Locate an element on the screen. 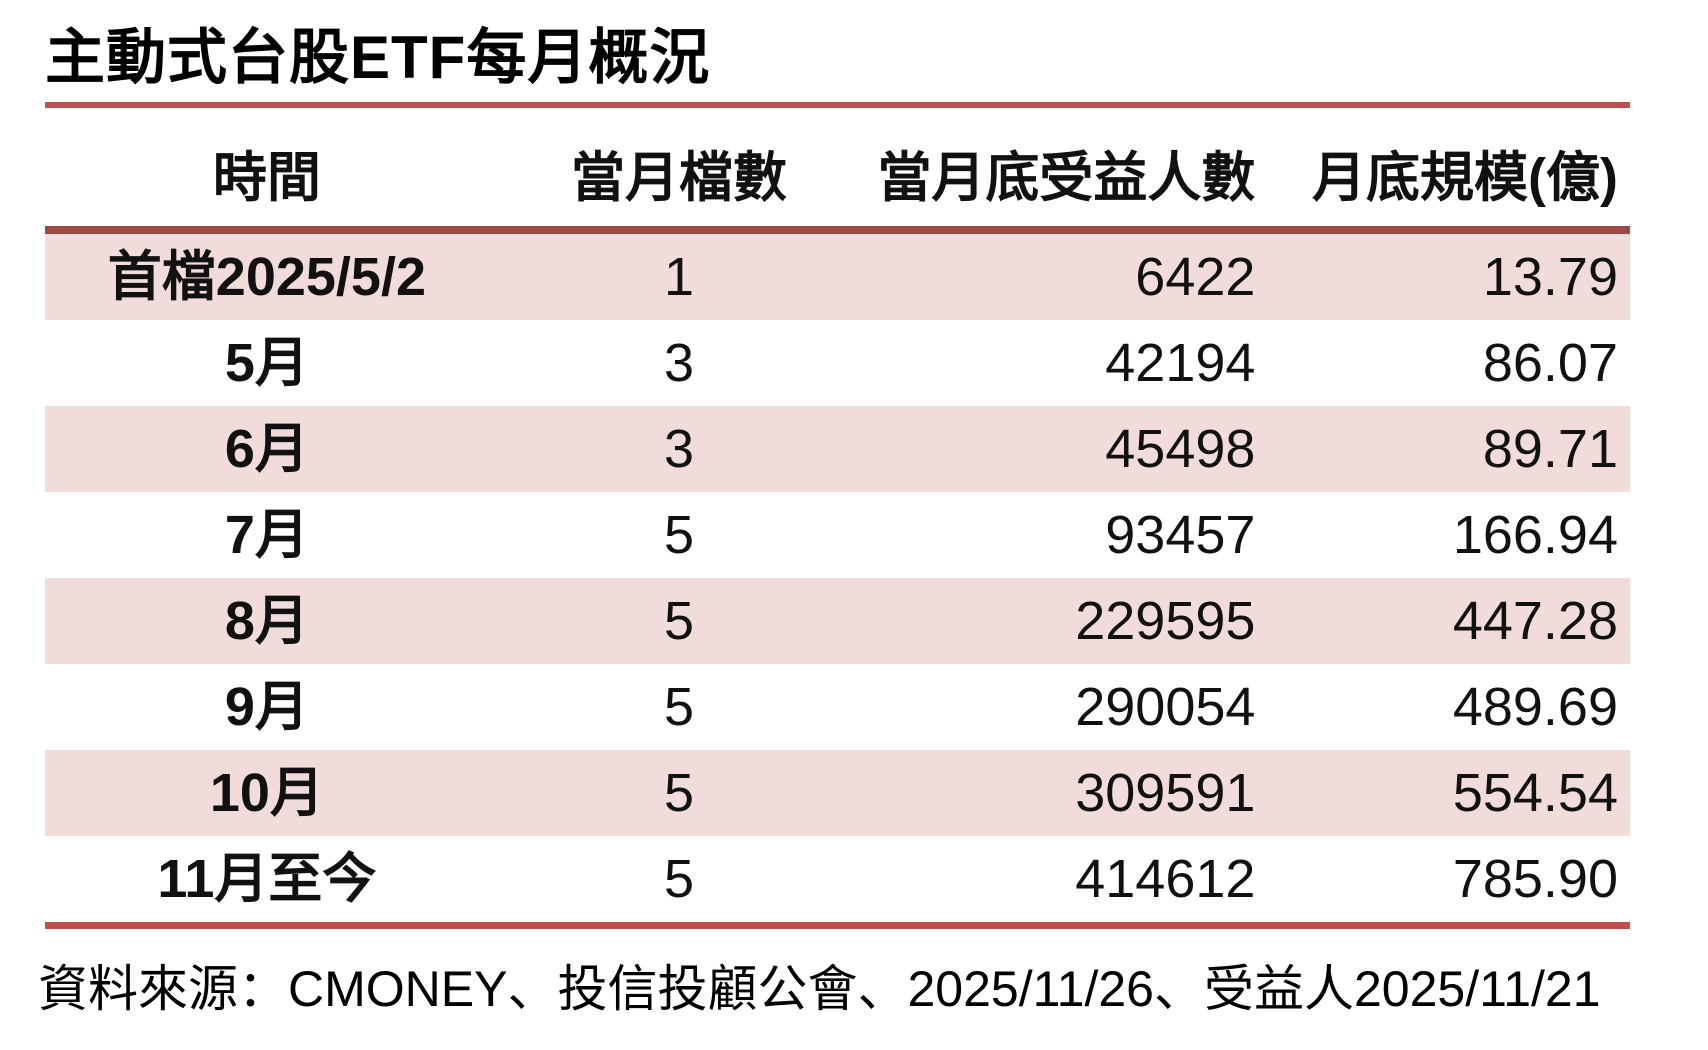 The image size is (1708, 1050). title-underline is located at coordinates (837, 105).